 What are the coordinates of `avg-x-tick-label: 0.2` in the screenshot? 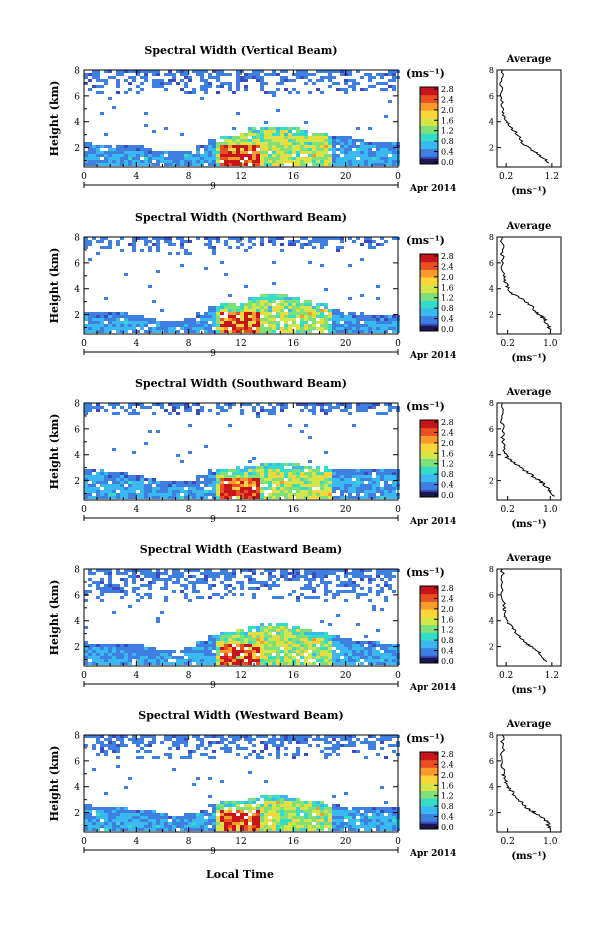 It's located at (508, 510).